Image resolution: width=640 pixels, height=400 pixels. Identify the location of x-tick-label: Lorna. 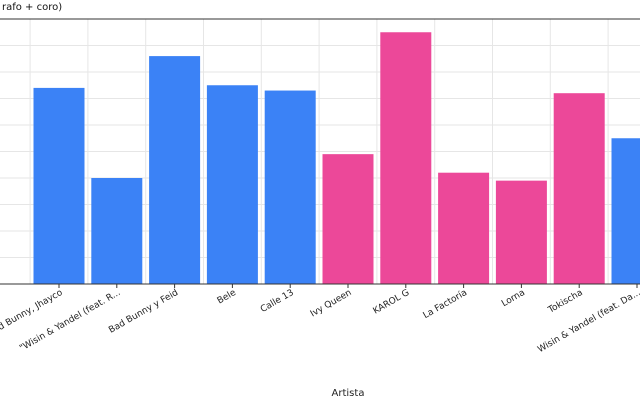
(513, 298).